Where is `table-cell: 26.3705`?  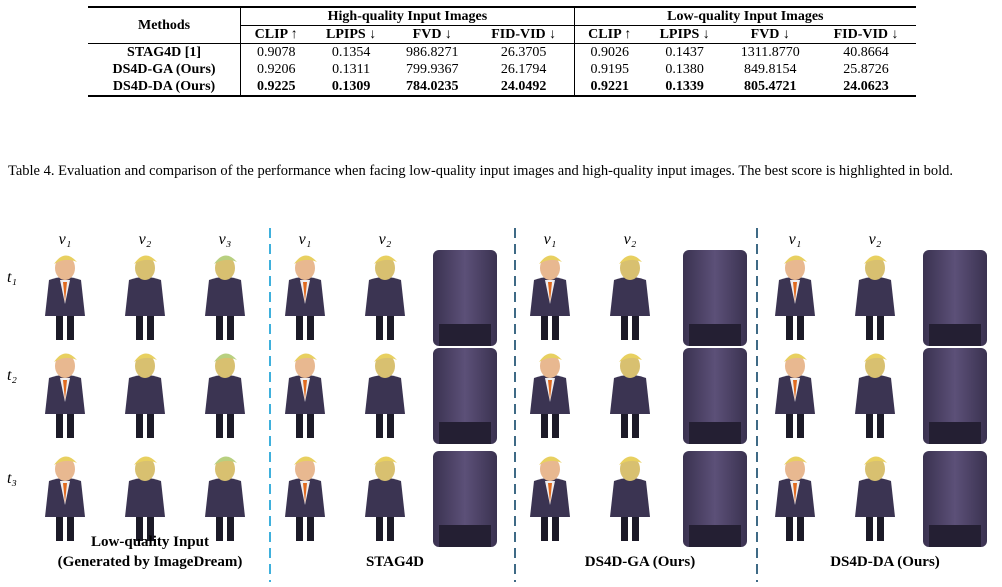 table-cell: 26.3705 is located at coordinates (524, 52).